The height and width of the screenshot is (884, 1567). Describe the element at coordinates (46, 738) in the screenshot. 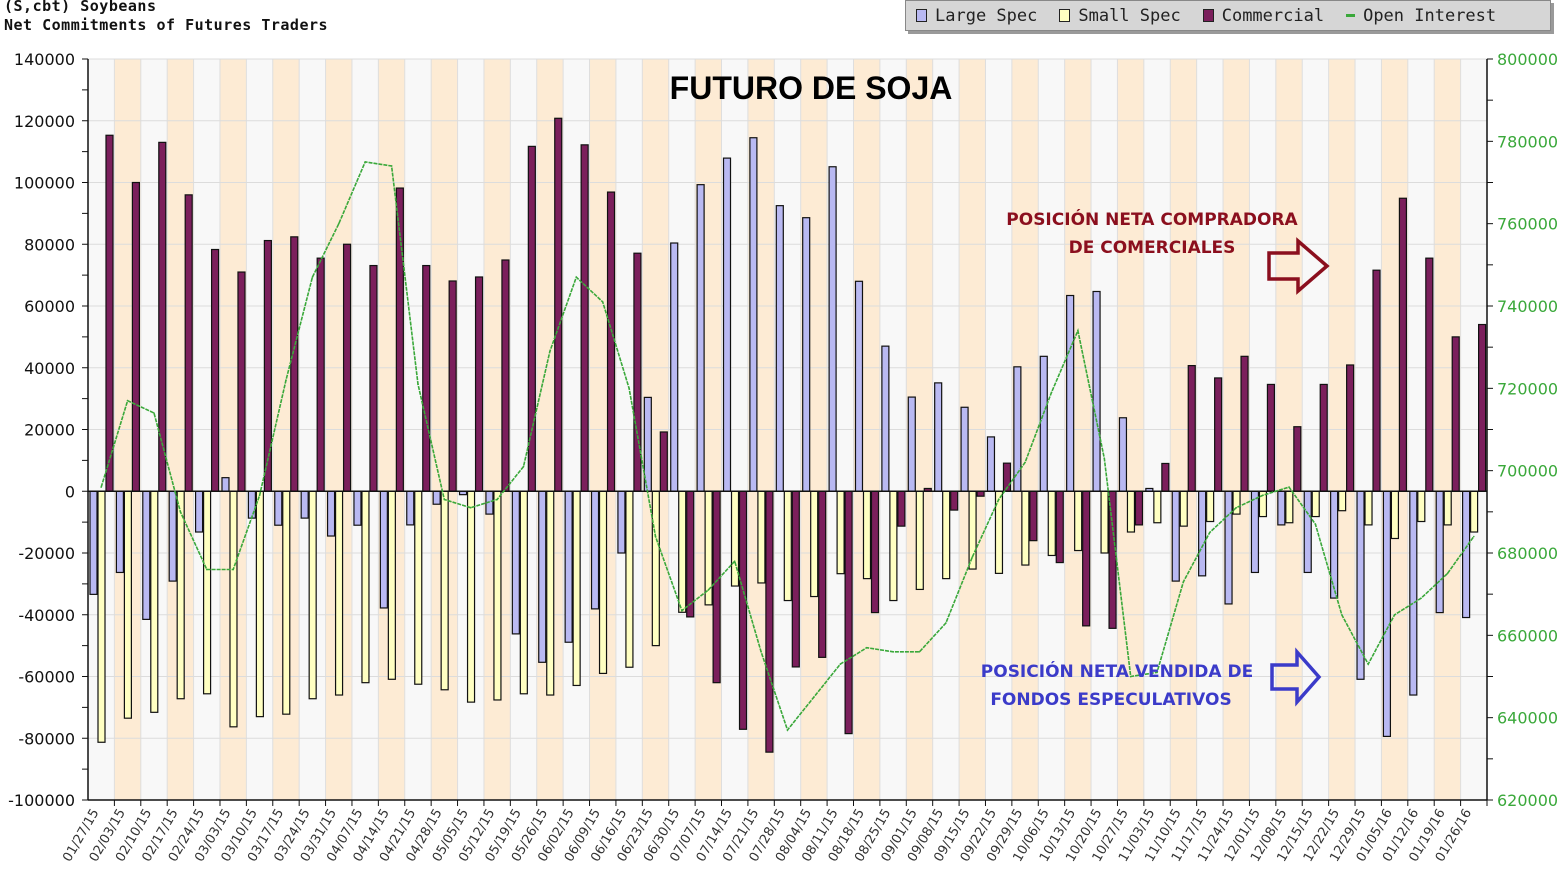

I see `left-axis-tick-label: -80000` at that location.